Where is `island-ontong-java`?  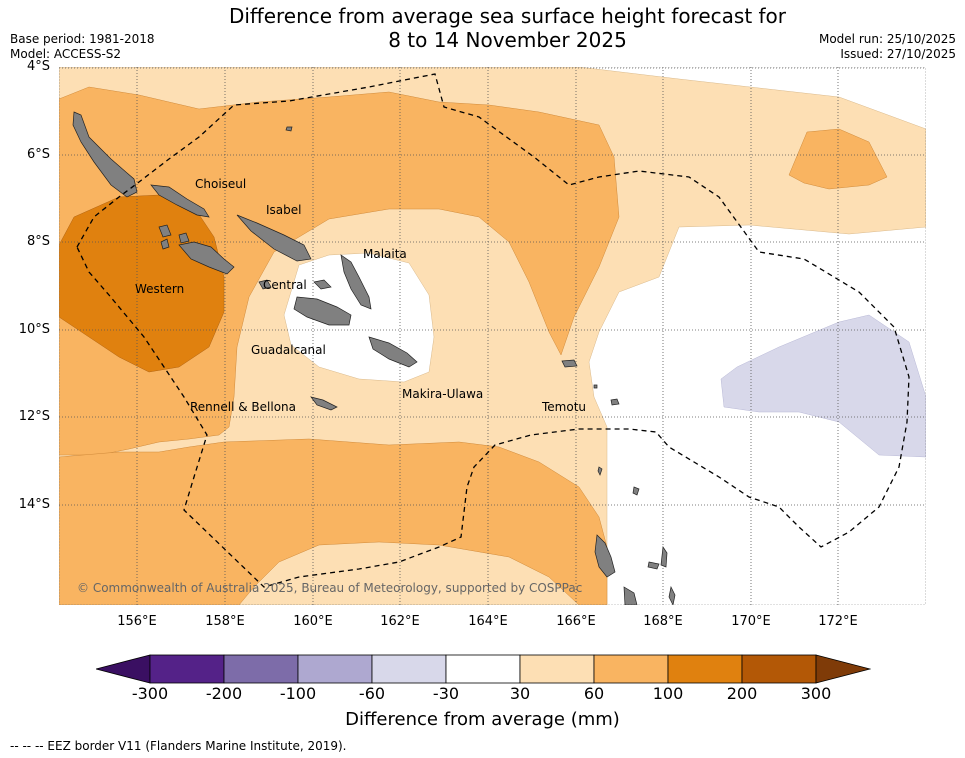 island-ontong-java is located at coordinates (289, 129).